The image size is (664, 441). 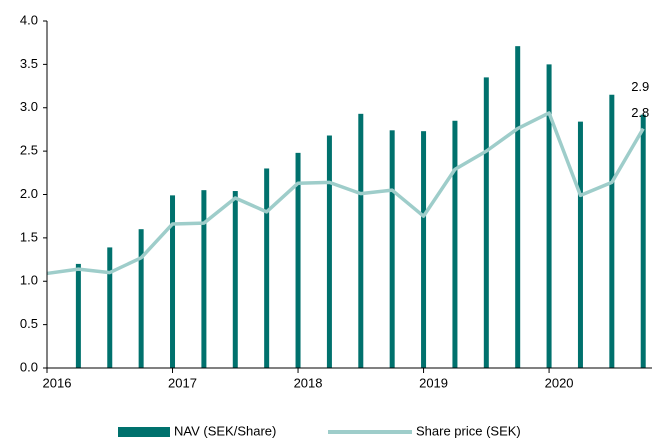 What do you see at coordinates (29, 63) in the screenshot?
I see `y-tick-label: 3.5` at bounding box center [29, 63].